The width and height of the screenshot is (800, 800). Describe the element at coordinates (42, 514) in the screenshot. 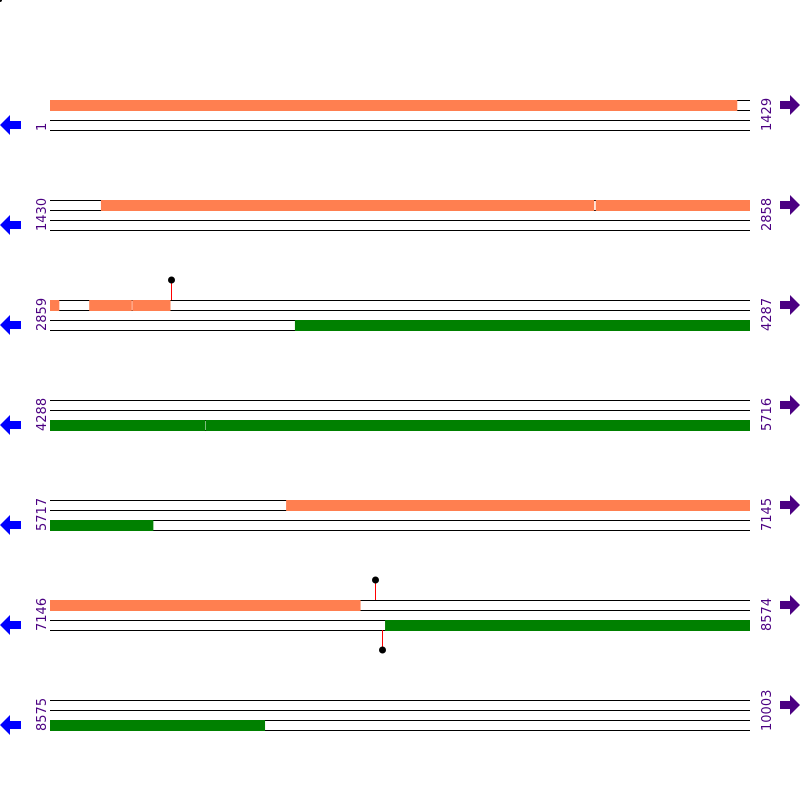

I see `row-start-label: 5717` at that location.